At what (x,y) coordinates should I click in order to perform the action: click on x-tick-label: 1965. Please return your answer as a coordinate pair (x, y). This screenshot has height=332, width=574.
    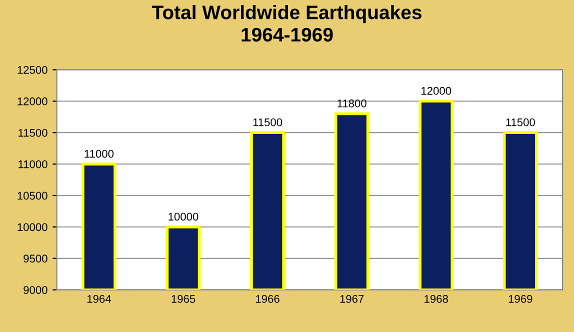
    Looking at the image, I should click on (184, 298).